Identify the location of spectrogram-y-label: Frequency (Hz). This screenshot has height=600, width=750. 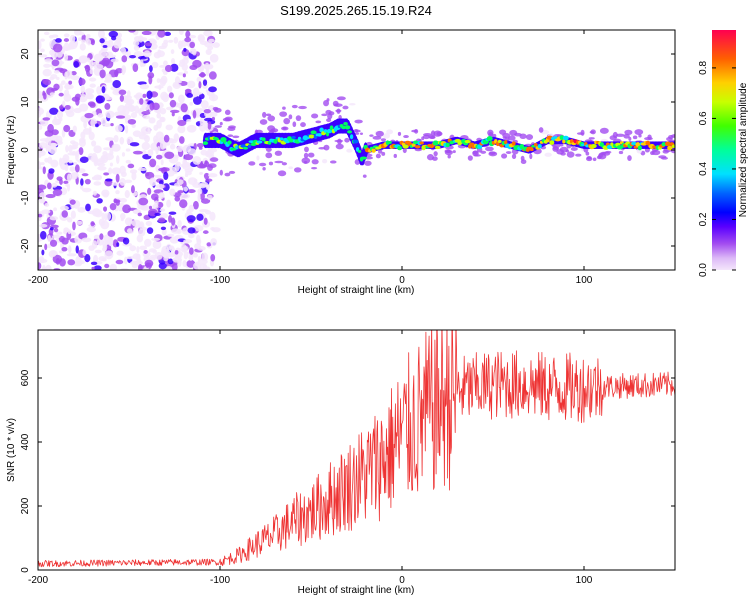
(11, 150).